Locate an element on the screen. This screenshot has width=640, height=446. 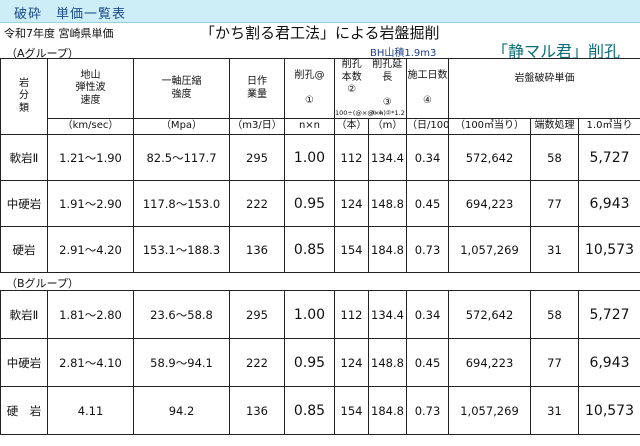
sheet-tab-title: 破砕 単価一覧表 is located at coordinates (70, 14).